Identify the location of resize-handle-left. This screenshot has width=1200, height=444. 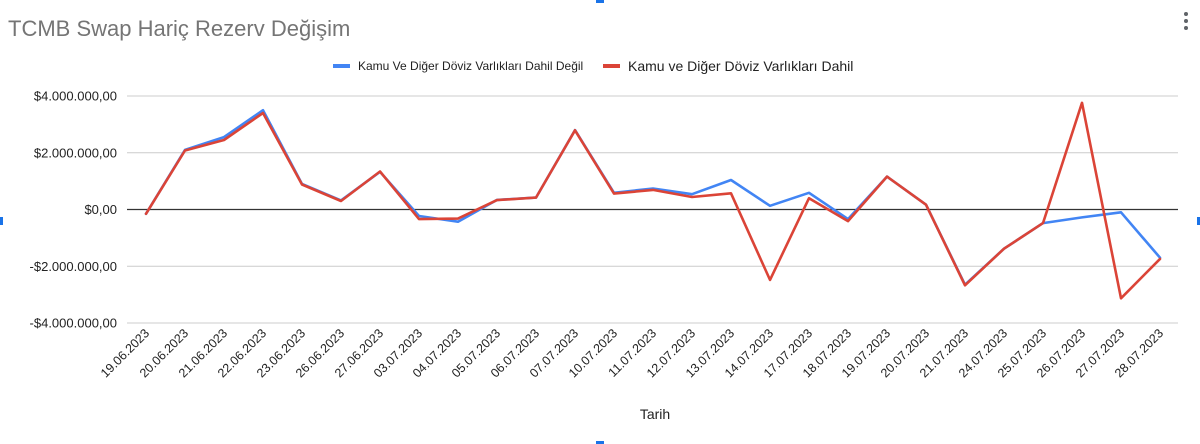
(1, 221).